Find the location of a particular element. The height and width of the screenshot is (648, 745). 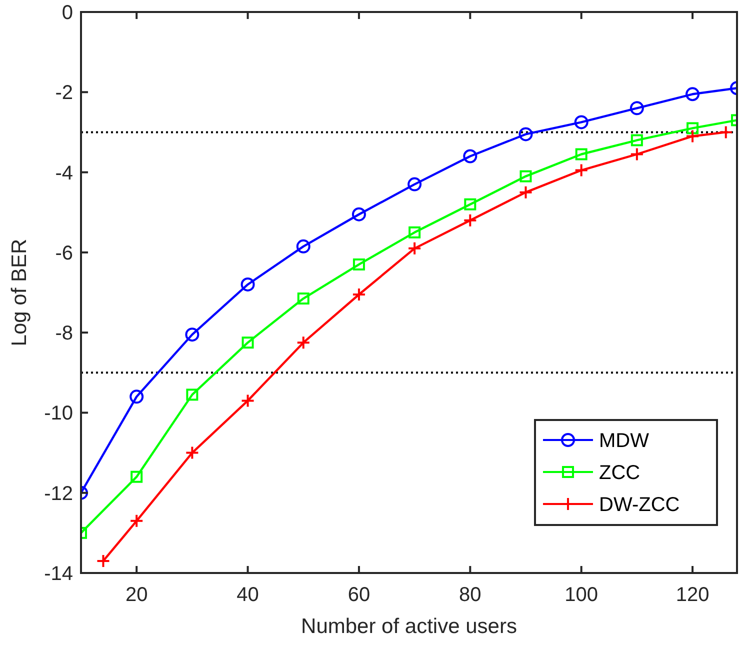

y-tick-label: -10 is located at coordinates (58, 413).